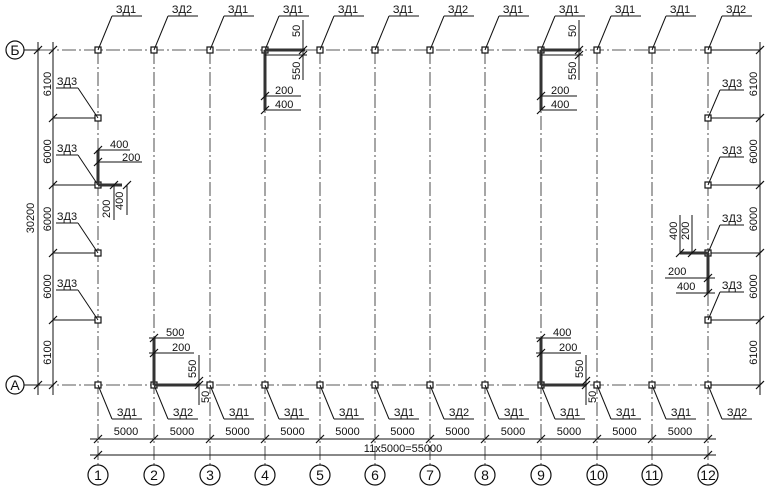  I want to click on axis-label-12: 12, so click(708, 475).